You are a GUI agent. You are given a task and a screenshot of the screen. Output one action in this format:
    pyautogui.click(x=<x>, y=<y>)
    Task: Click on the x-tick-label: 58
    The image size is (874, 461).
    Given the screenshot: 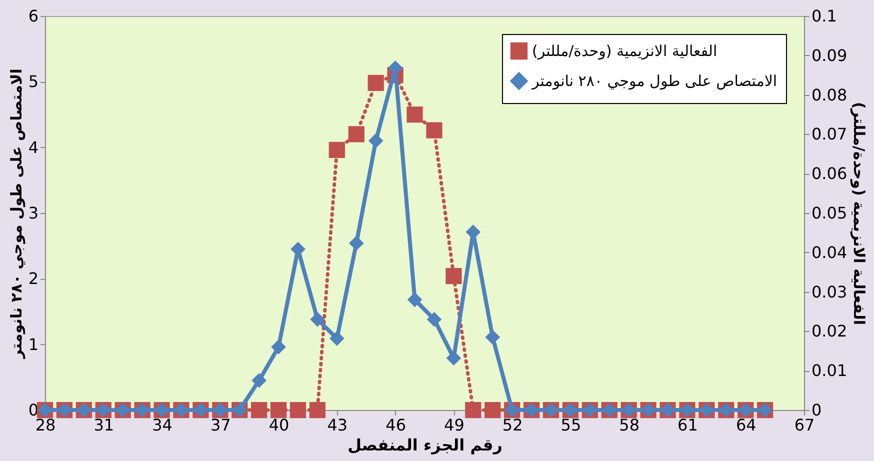 What is the action you would take?
    pyautogui.click(x=629, y=425)
    